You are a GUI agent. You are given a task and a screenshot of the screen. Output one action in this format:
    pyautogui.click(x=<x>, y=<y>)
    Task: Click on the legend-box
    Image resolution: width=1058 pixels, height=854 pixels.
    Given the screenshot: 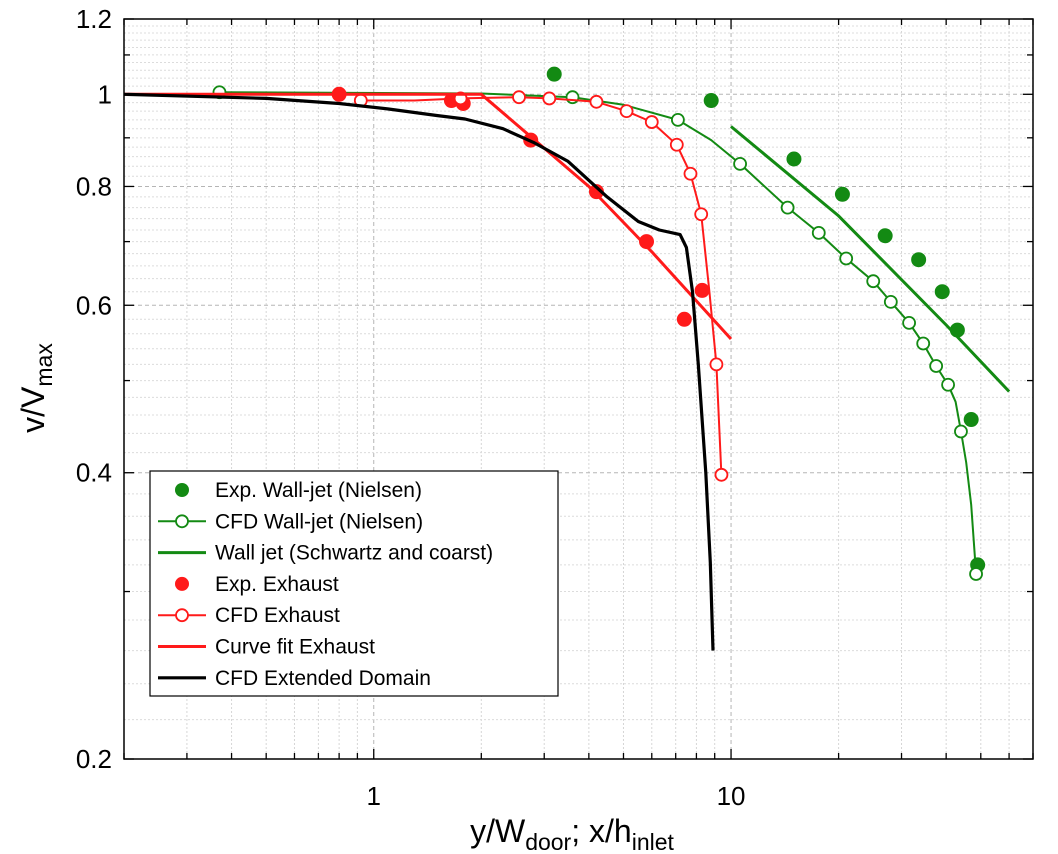 What is the action you would take?
    pyautogui.click(x=354, y=583)
    